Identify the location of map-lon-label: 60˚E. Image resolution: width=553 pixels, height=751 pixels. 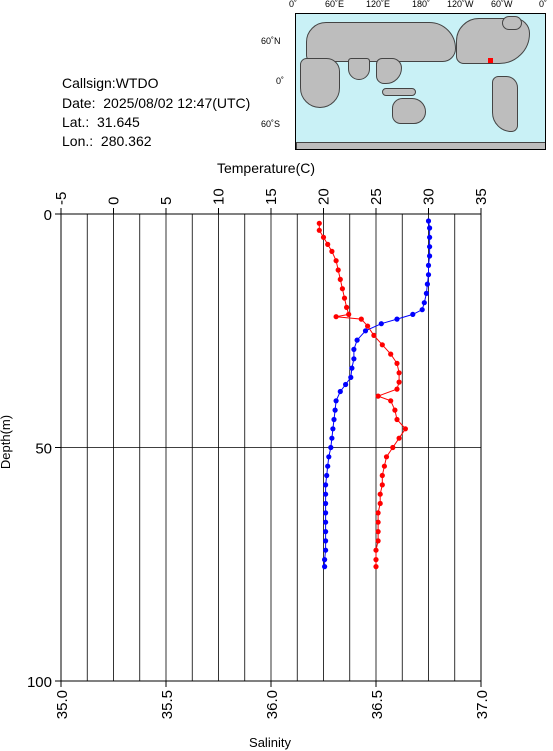
(335, 4).